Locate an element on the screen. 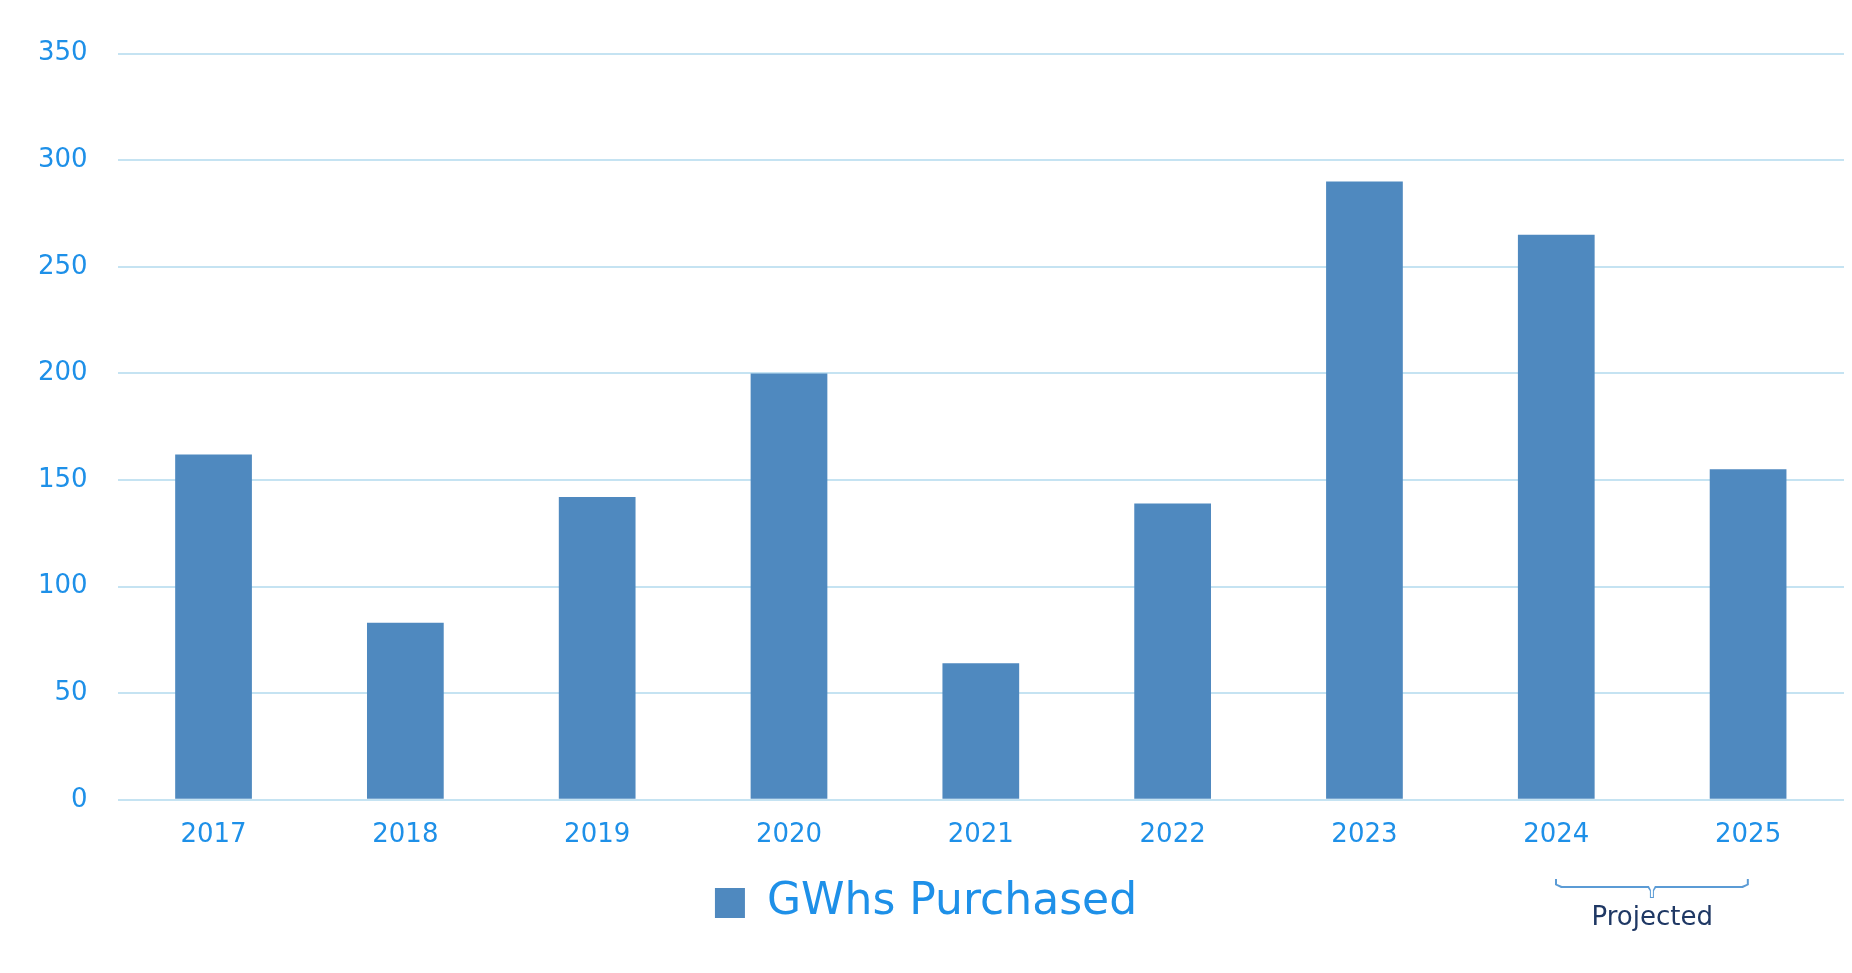 The image size is (1852, 973). y-tick-label: 150 is located at coordinates (62, 477).